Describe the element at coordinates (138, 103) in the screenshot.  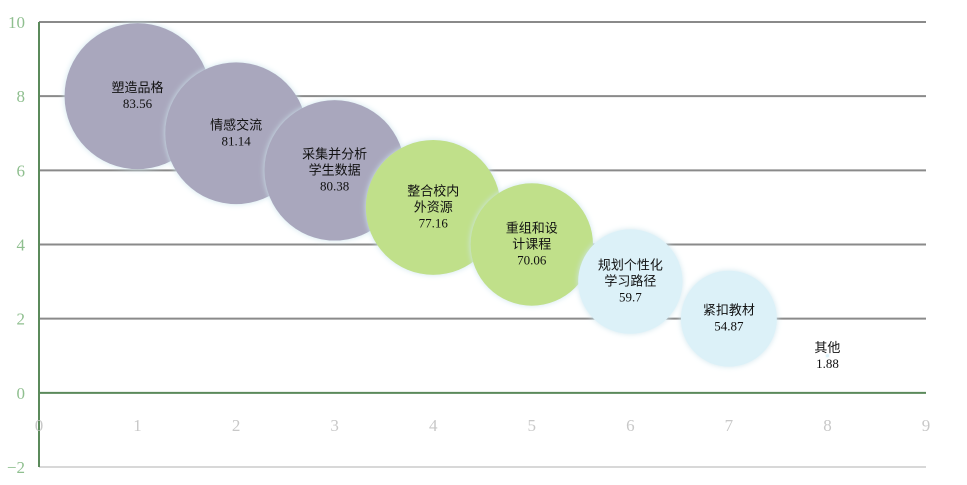
I see `bubble-value-label: 83.56` at that location.